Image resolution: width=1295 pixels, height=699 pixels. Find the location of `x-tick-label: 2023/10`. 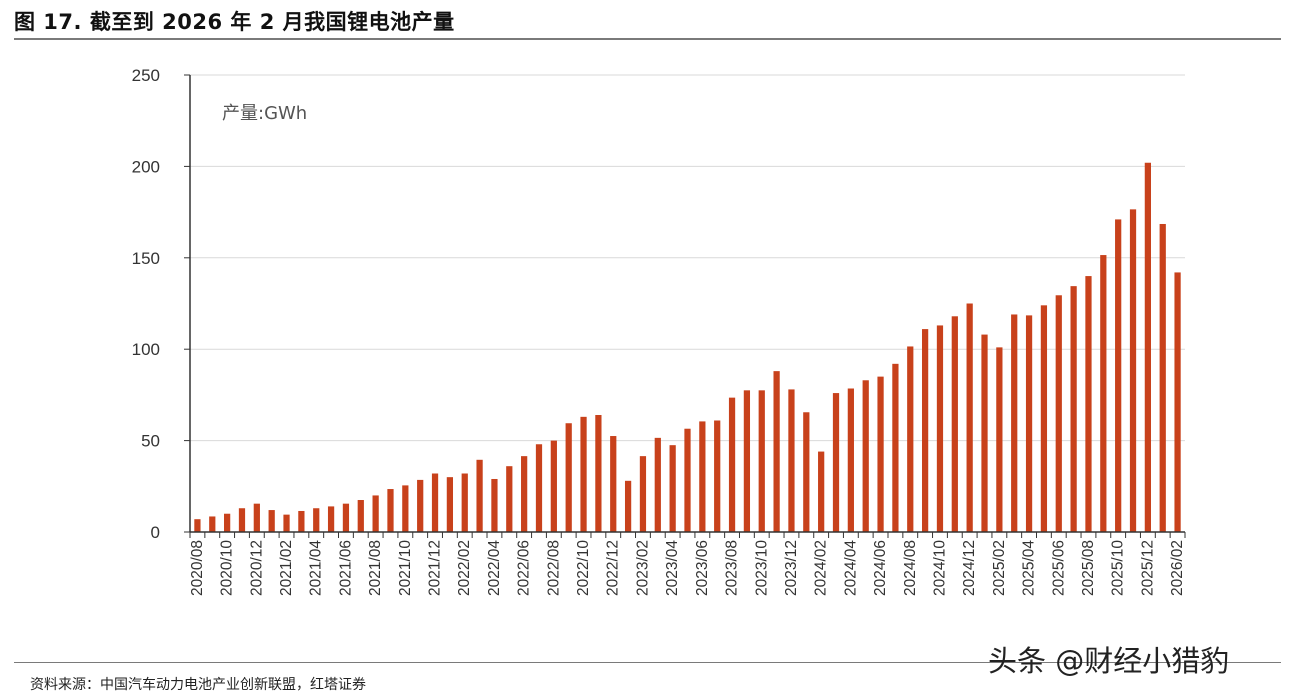

x-tick-label: 2023/10 is located at coordinates (761, 568).